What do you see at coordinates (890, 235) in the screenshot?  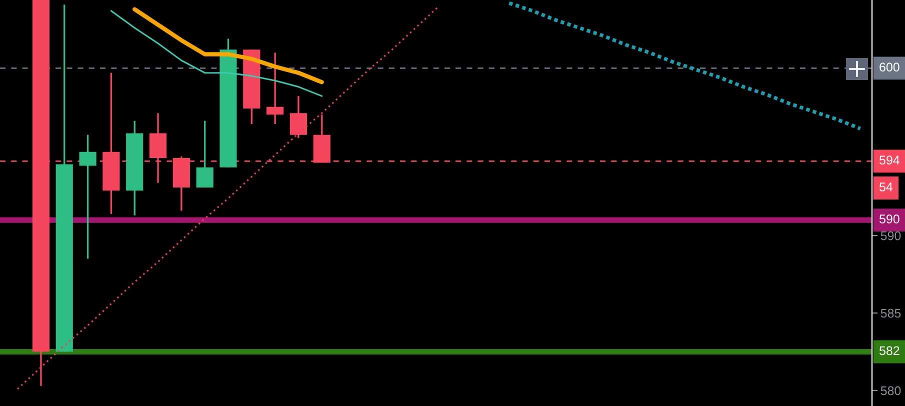 I see `y-tick-label: 590` at bounding box center [890, 235].